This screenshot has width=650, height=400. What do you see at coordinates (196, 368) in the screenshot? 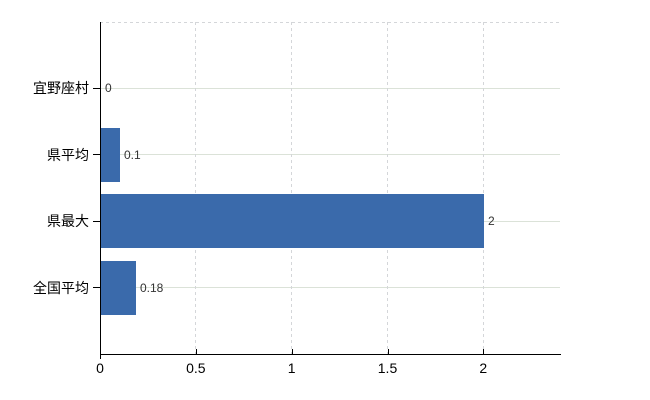
I see `x-tick-label: 0.5` at bounding box center [196, 368].